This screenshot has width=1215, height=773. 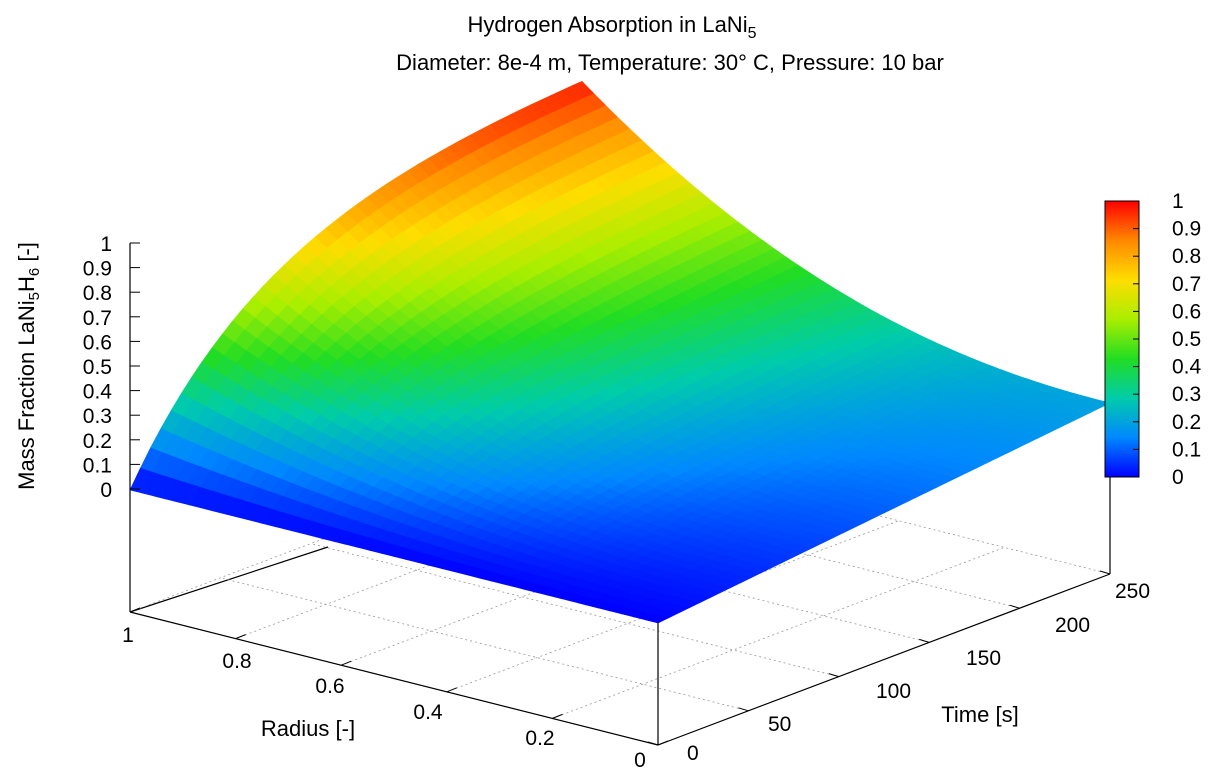 I want to click on z-axis-label-part: Mass Fraction LaNi, so click(x=26, y=395).